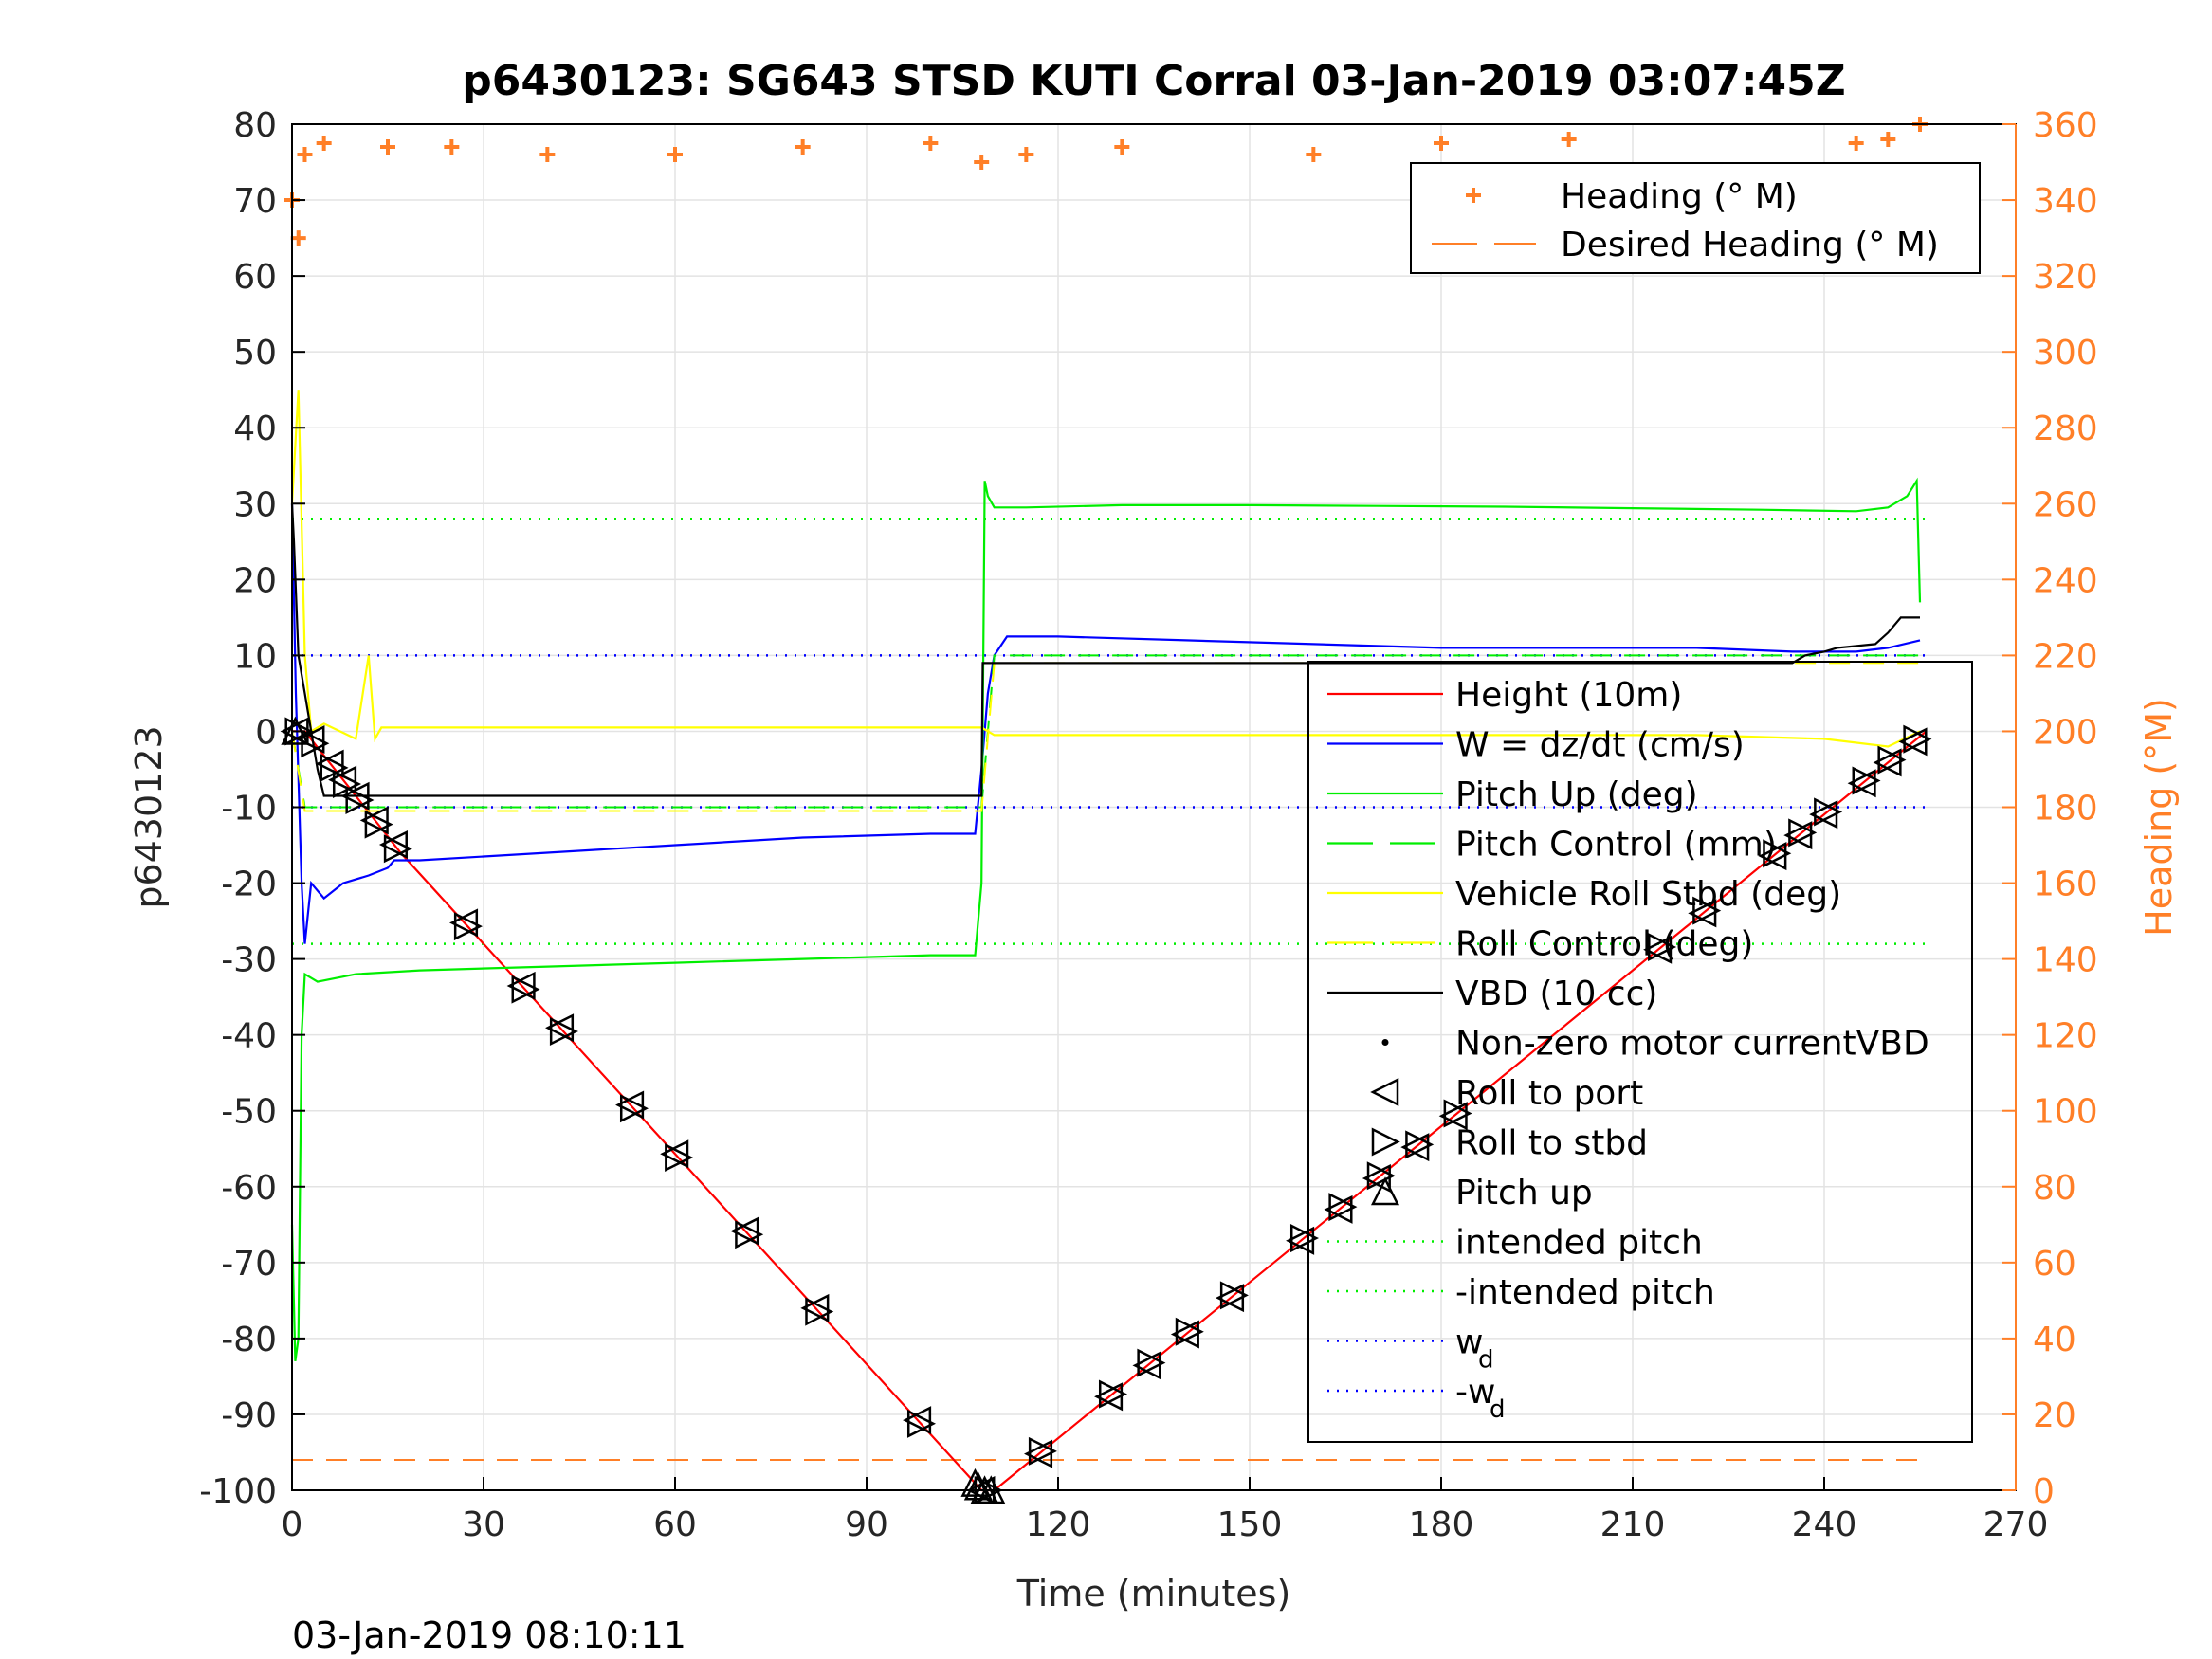 The image size is (2212, 1659). Describe the element at coordinates (1469, 1342) in the screenshot. I see `legend-label: w` at that location.